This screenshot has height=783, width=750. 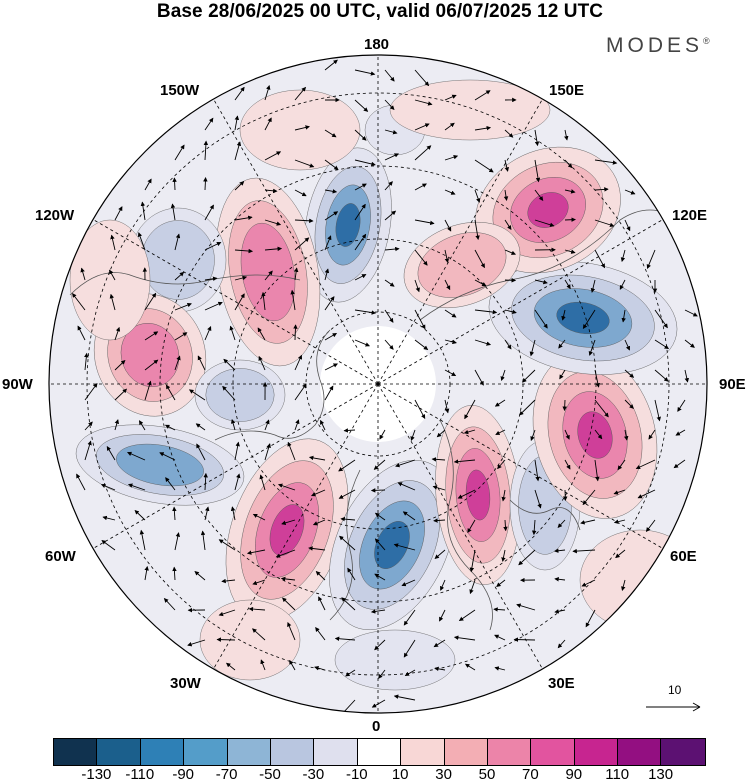 I want to click on colorbar-tick-label: -70, so click(x=226, y=774).